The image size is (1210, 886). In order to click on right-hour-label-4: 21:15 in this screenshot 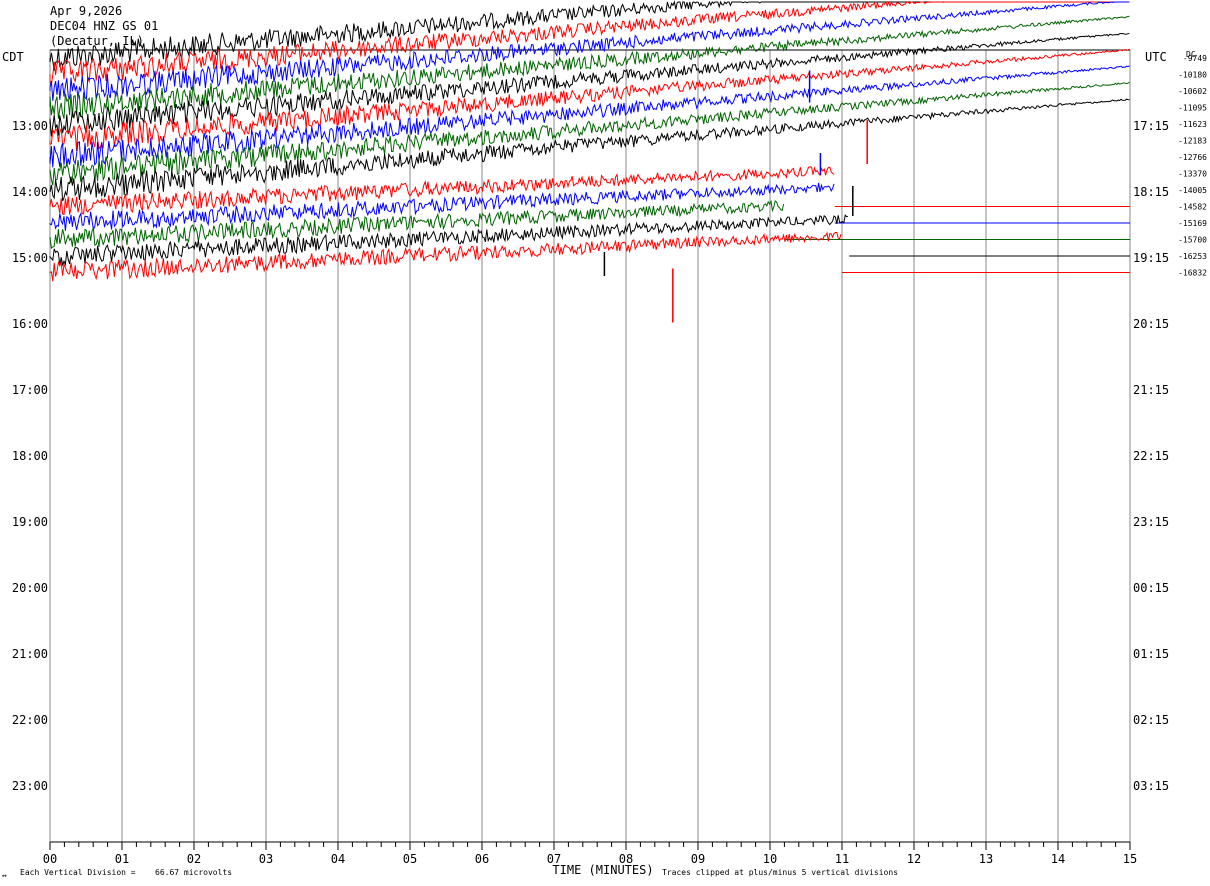, I will do `click(1151, 390)`.